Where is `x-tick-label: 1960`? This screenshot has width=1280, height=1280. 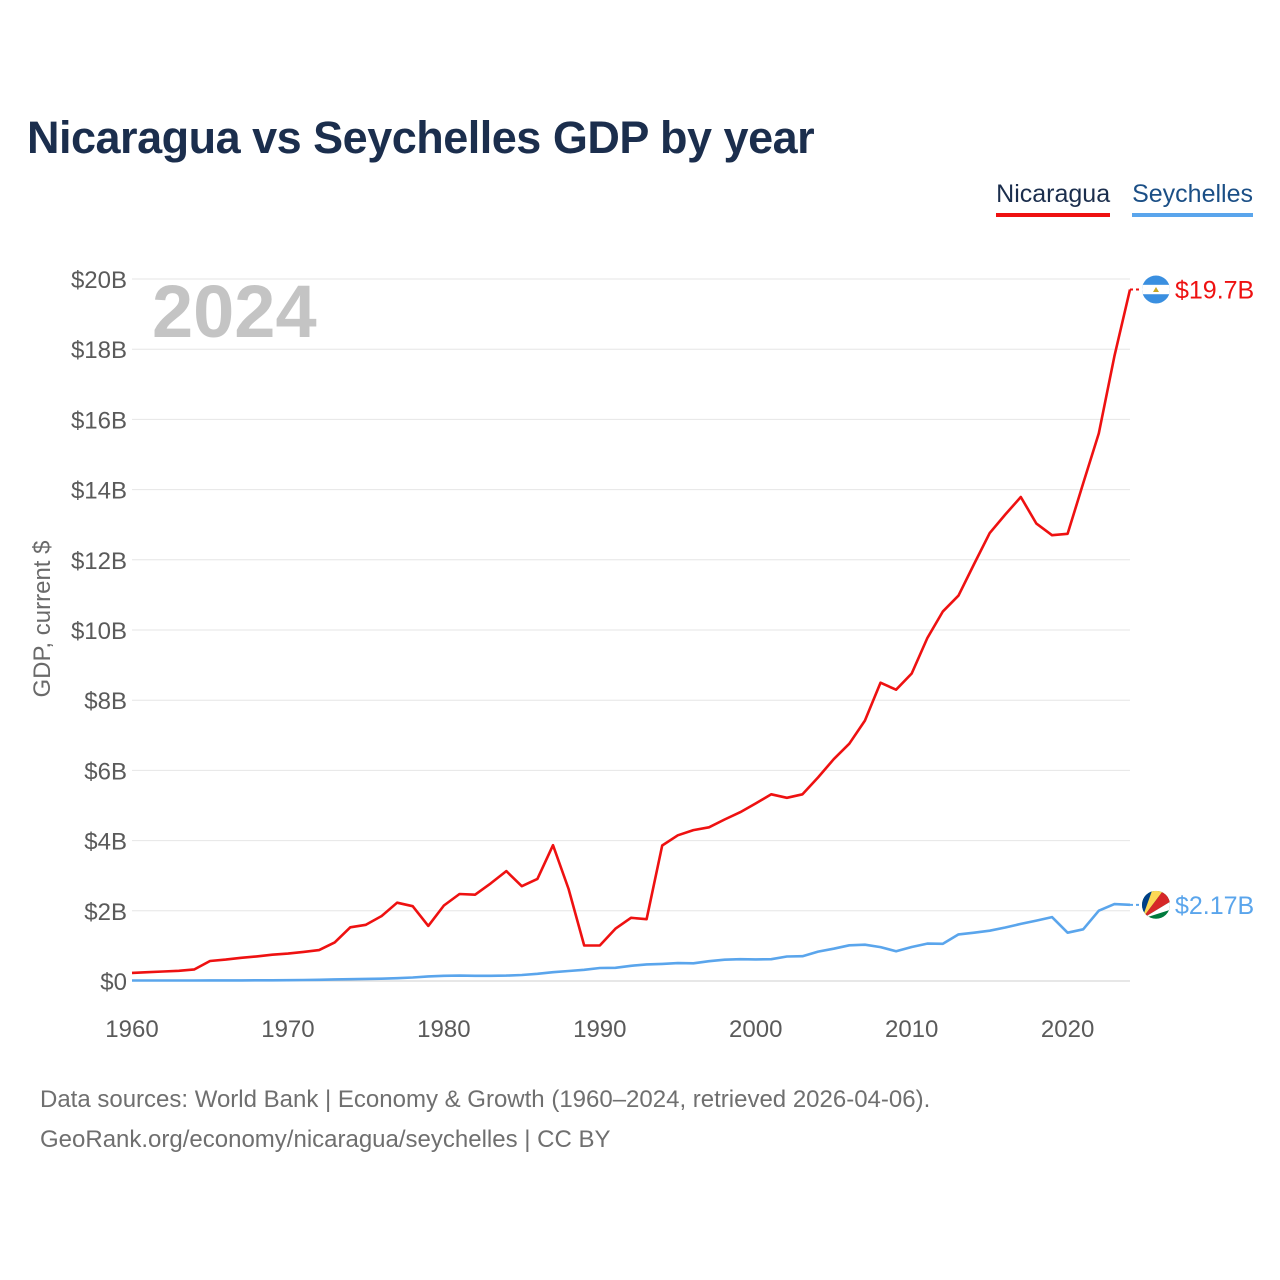
x-tick-label: 1960 is located at coordinates (131, 1029).